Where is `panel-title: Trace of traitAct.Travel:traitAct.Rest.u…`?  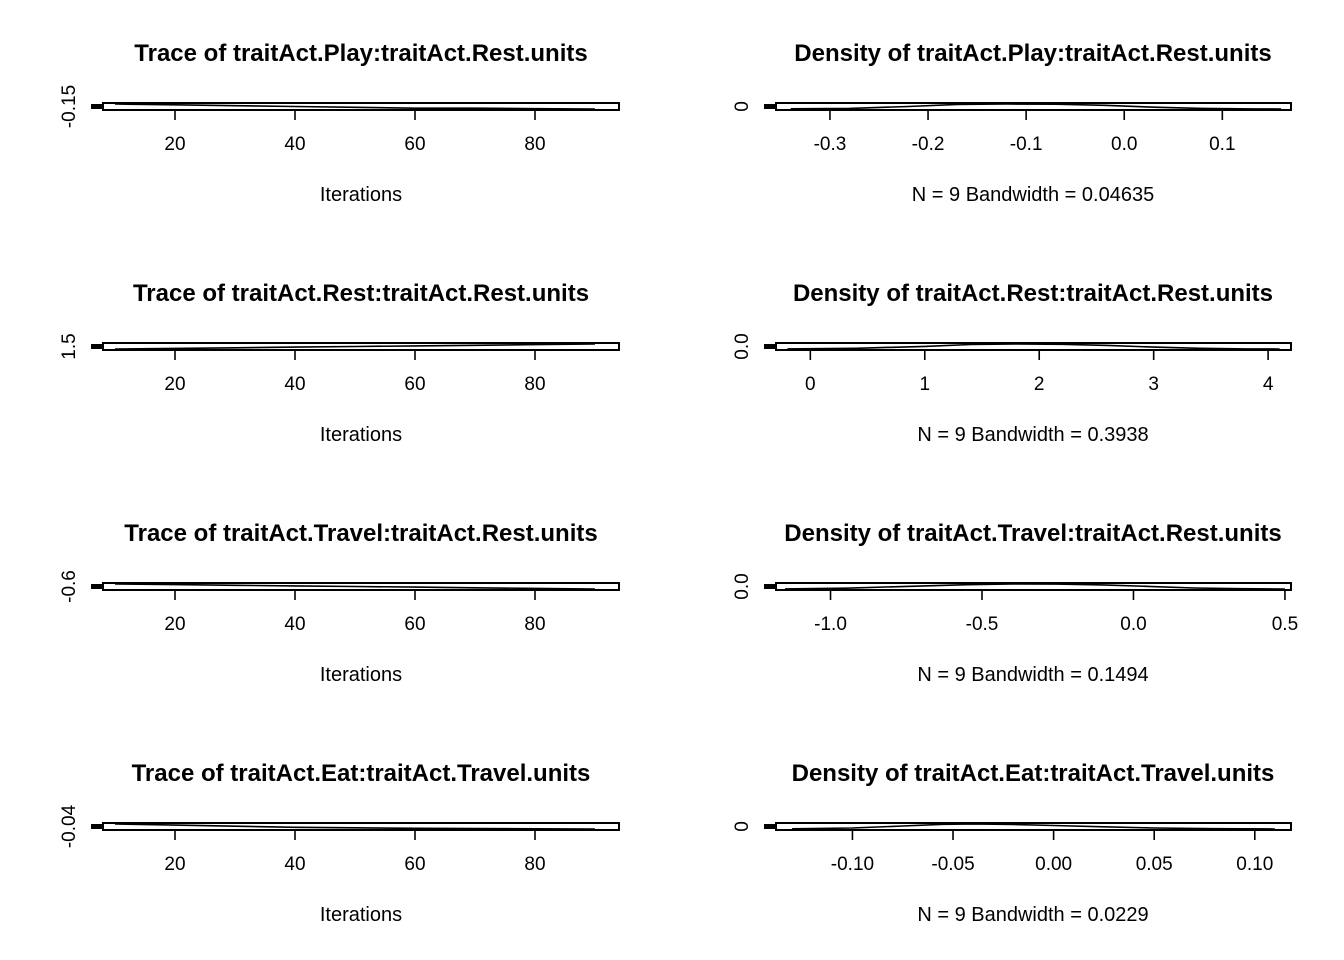 panel-title: Trace of traitAct.Travel:traitAct.Rest.u… is located at coordinates (360, 533).